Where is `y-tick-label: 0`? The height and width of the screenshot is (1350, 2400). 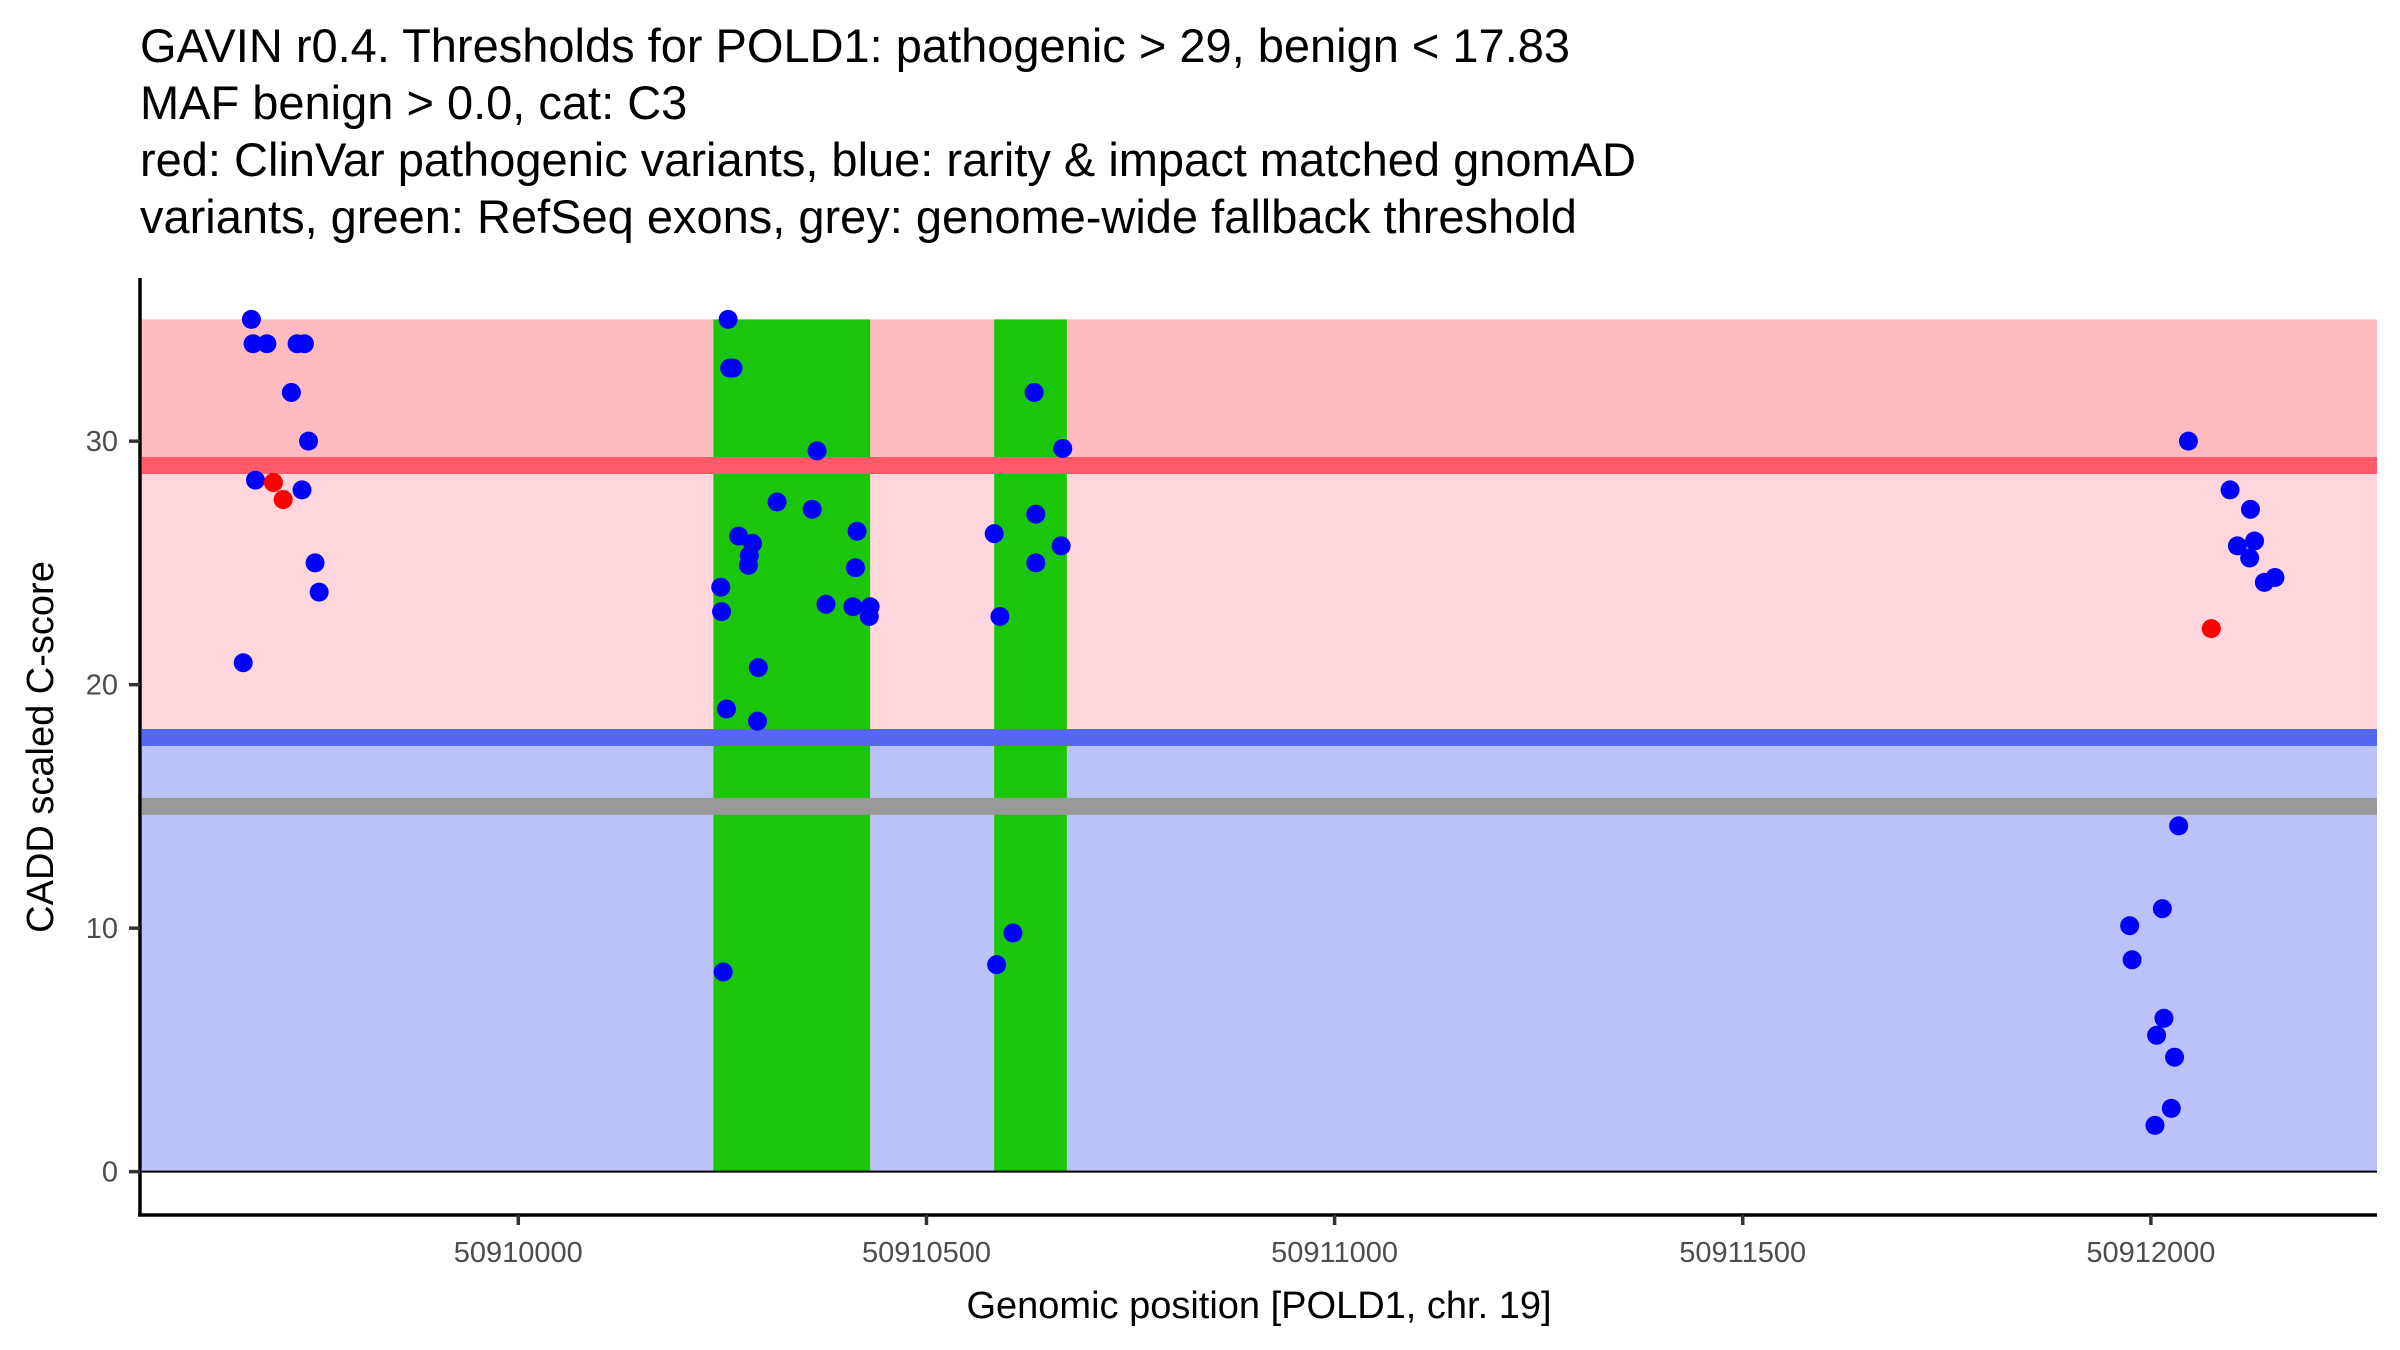
y-tick-label: 0 is located at coordinates (110, 1173).